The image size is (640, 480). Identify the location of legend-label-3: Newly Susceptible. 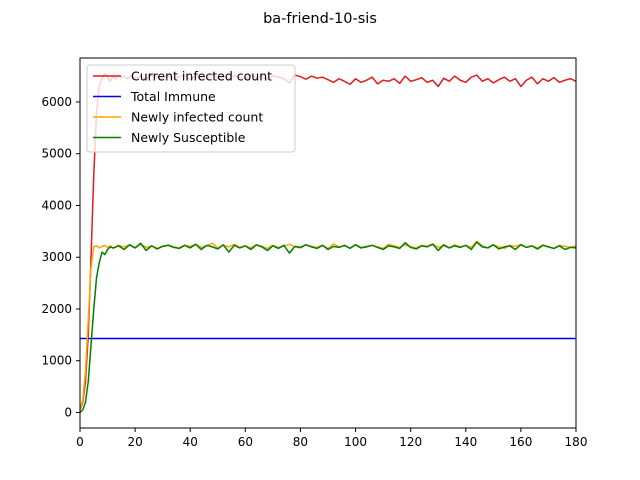
(188, 137).